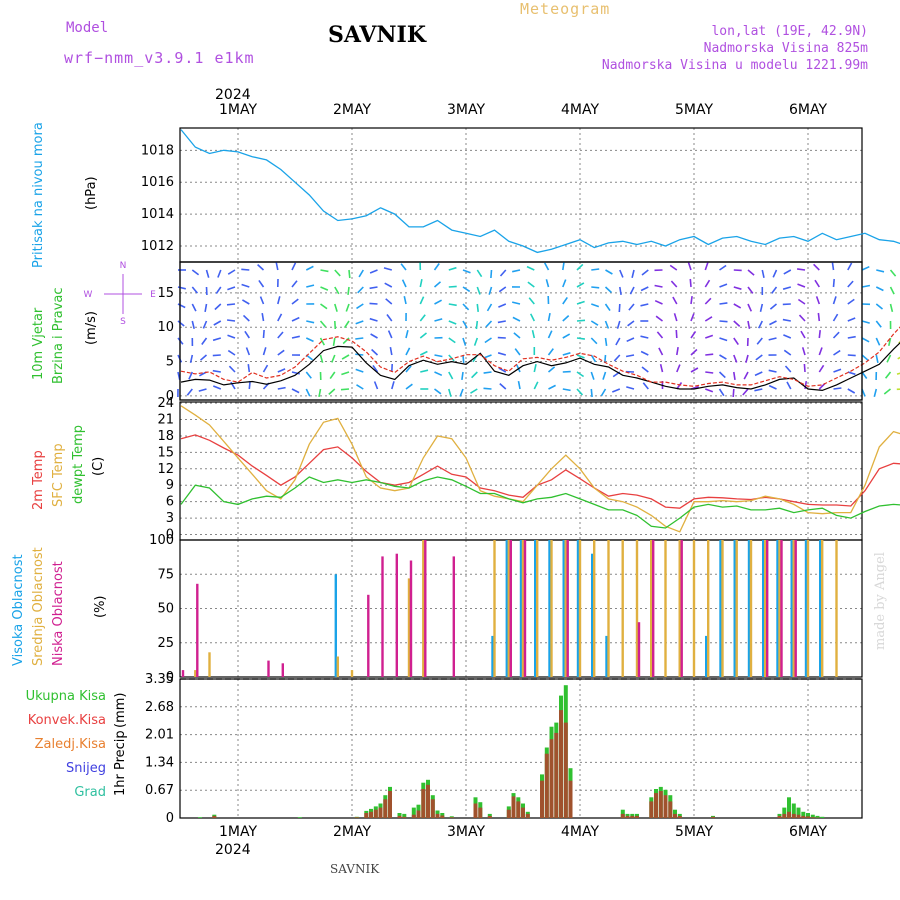 The width and height of the screenshot is (900, 900). I want to click on temperature-unit-label: (C), so click(98, 466).